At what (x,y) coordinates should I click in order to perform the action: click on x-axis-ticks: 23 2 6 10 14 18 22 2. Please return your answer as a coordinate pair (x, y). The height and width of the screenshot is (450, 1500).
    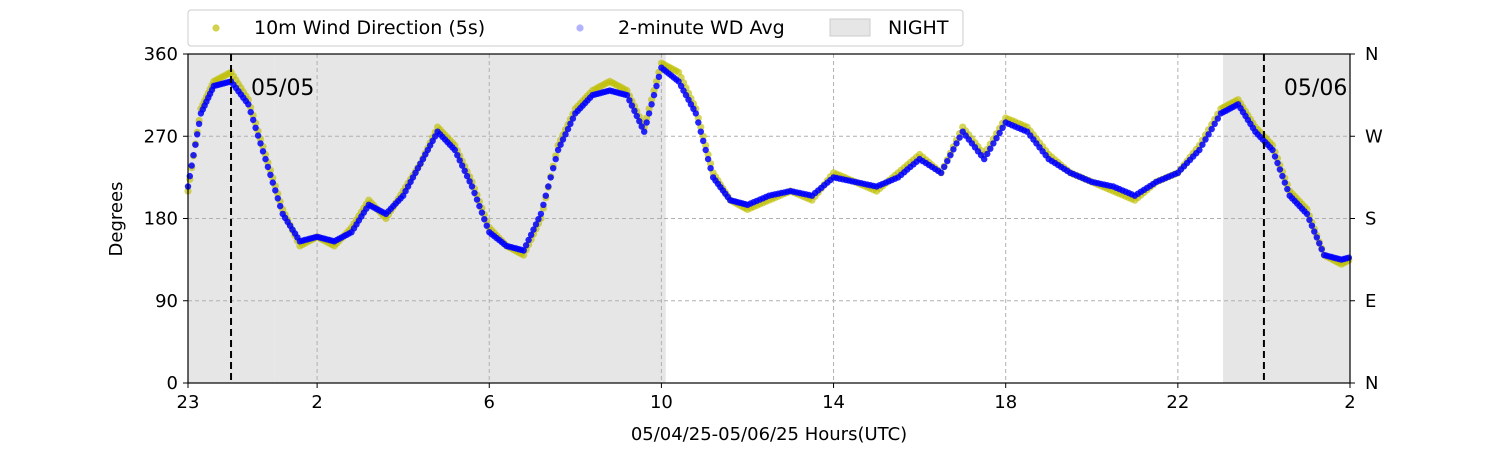
    Looking at the image, I should click on (766, 398).